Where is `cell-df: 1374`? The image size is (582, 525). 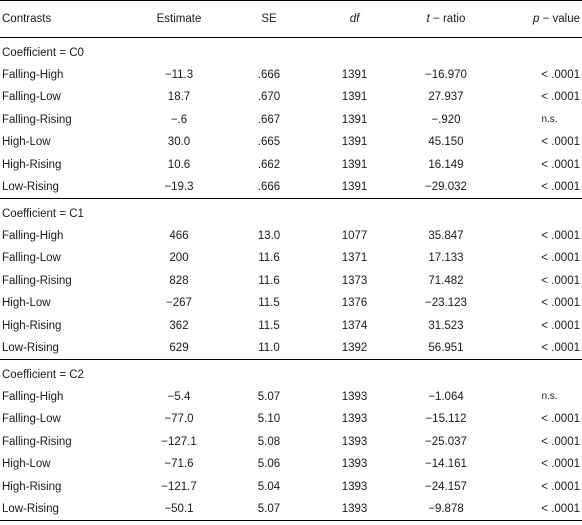
cell-df: 1374 is located at coordinates (354, 325).